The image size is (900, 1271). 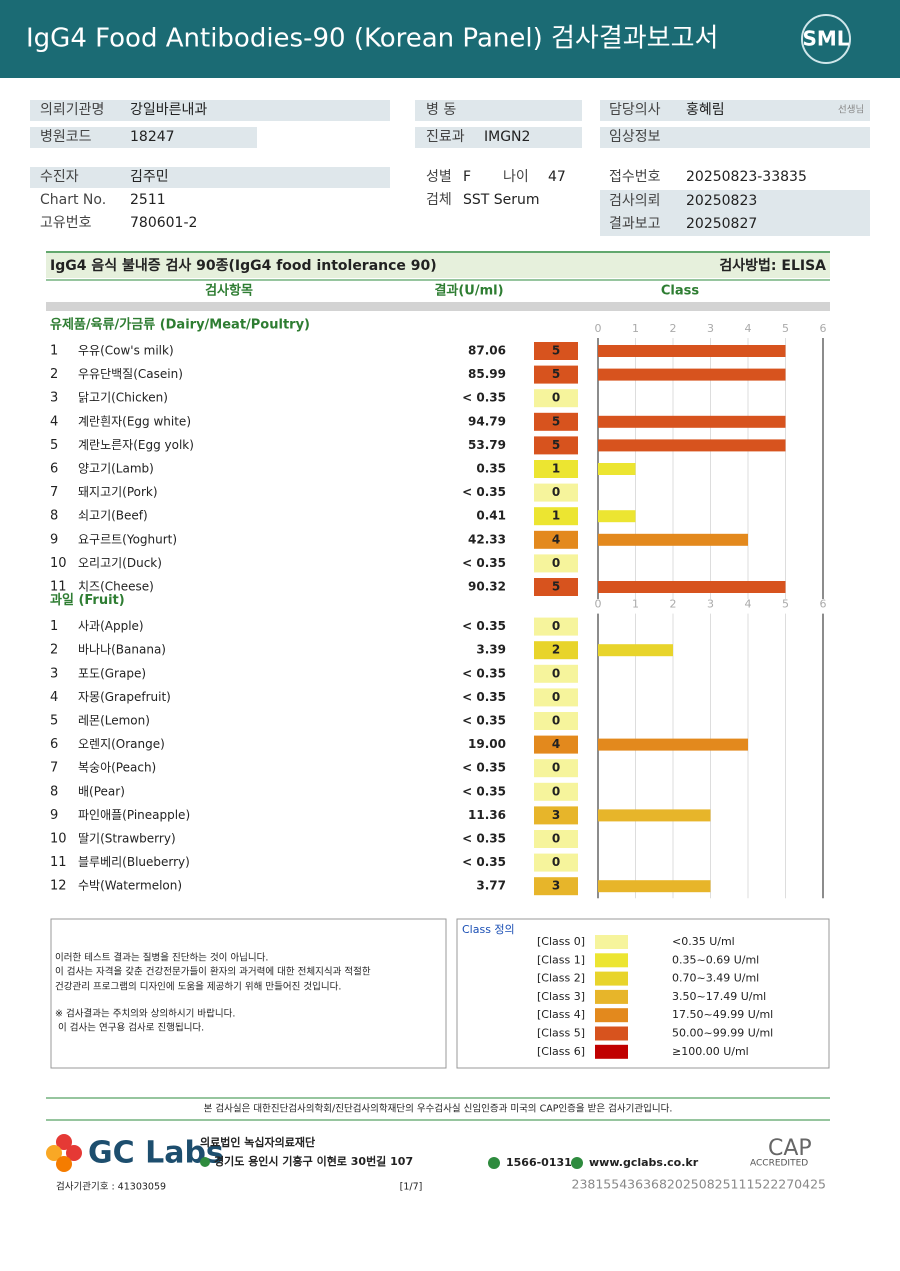 I want to click on info-label: 고유번호, so click(x=66, y=223).